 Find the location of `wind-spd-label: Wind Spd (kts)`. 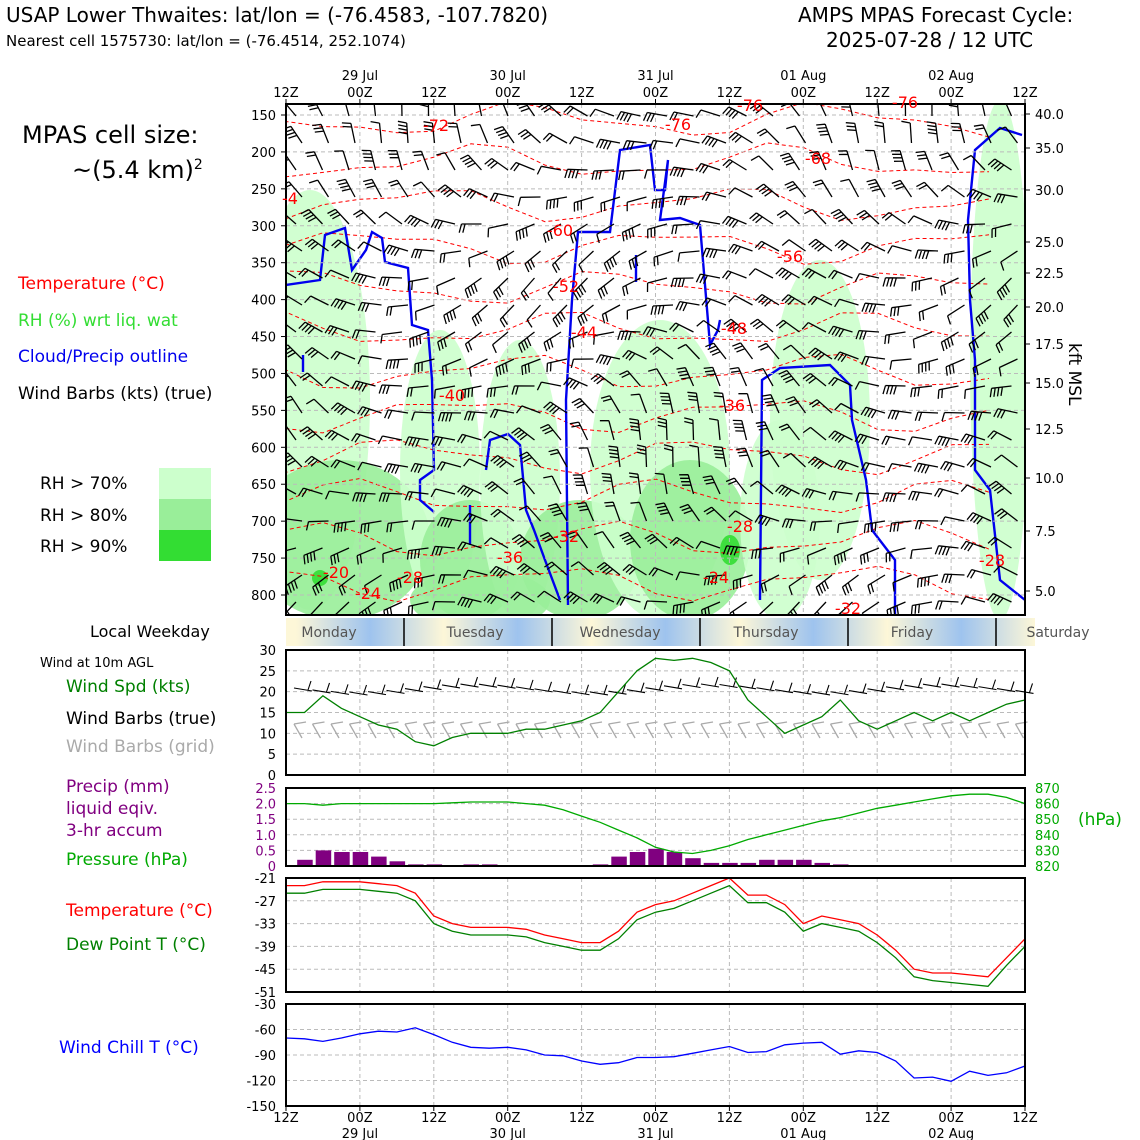

wind-spd-label: Wind Spd (kts) is located at coordinates (128, 687).